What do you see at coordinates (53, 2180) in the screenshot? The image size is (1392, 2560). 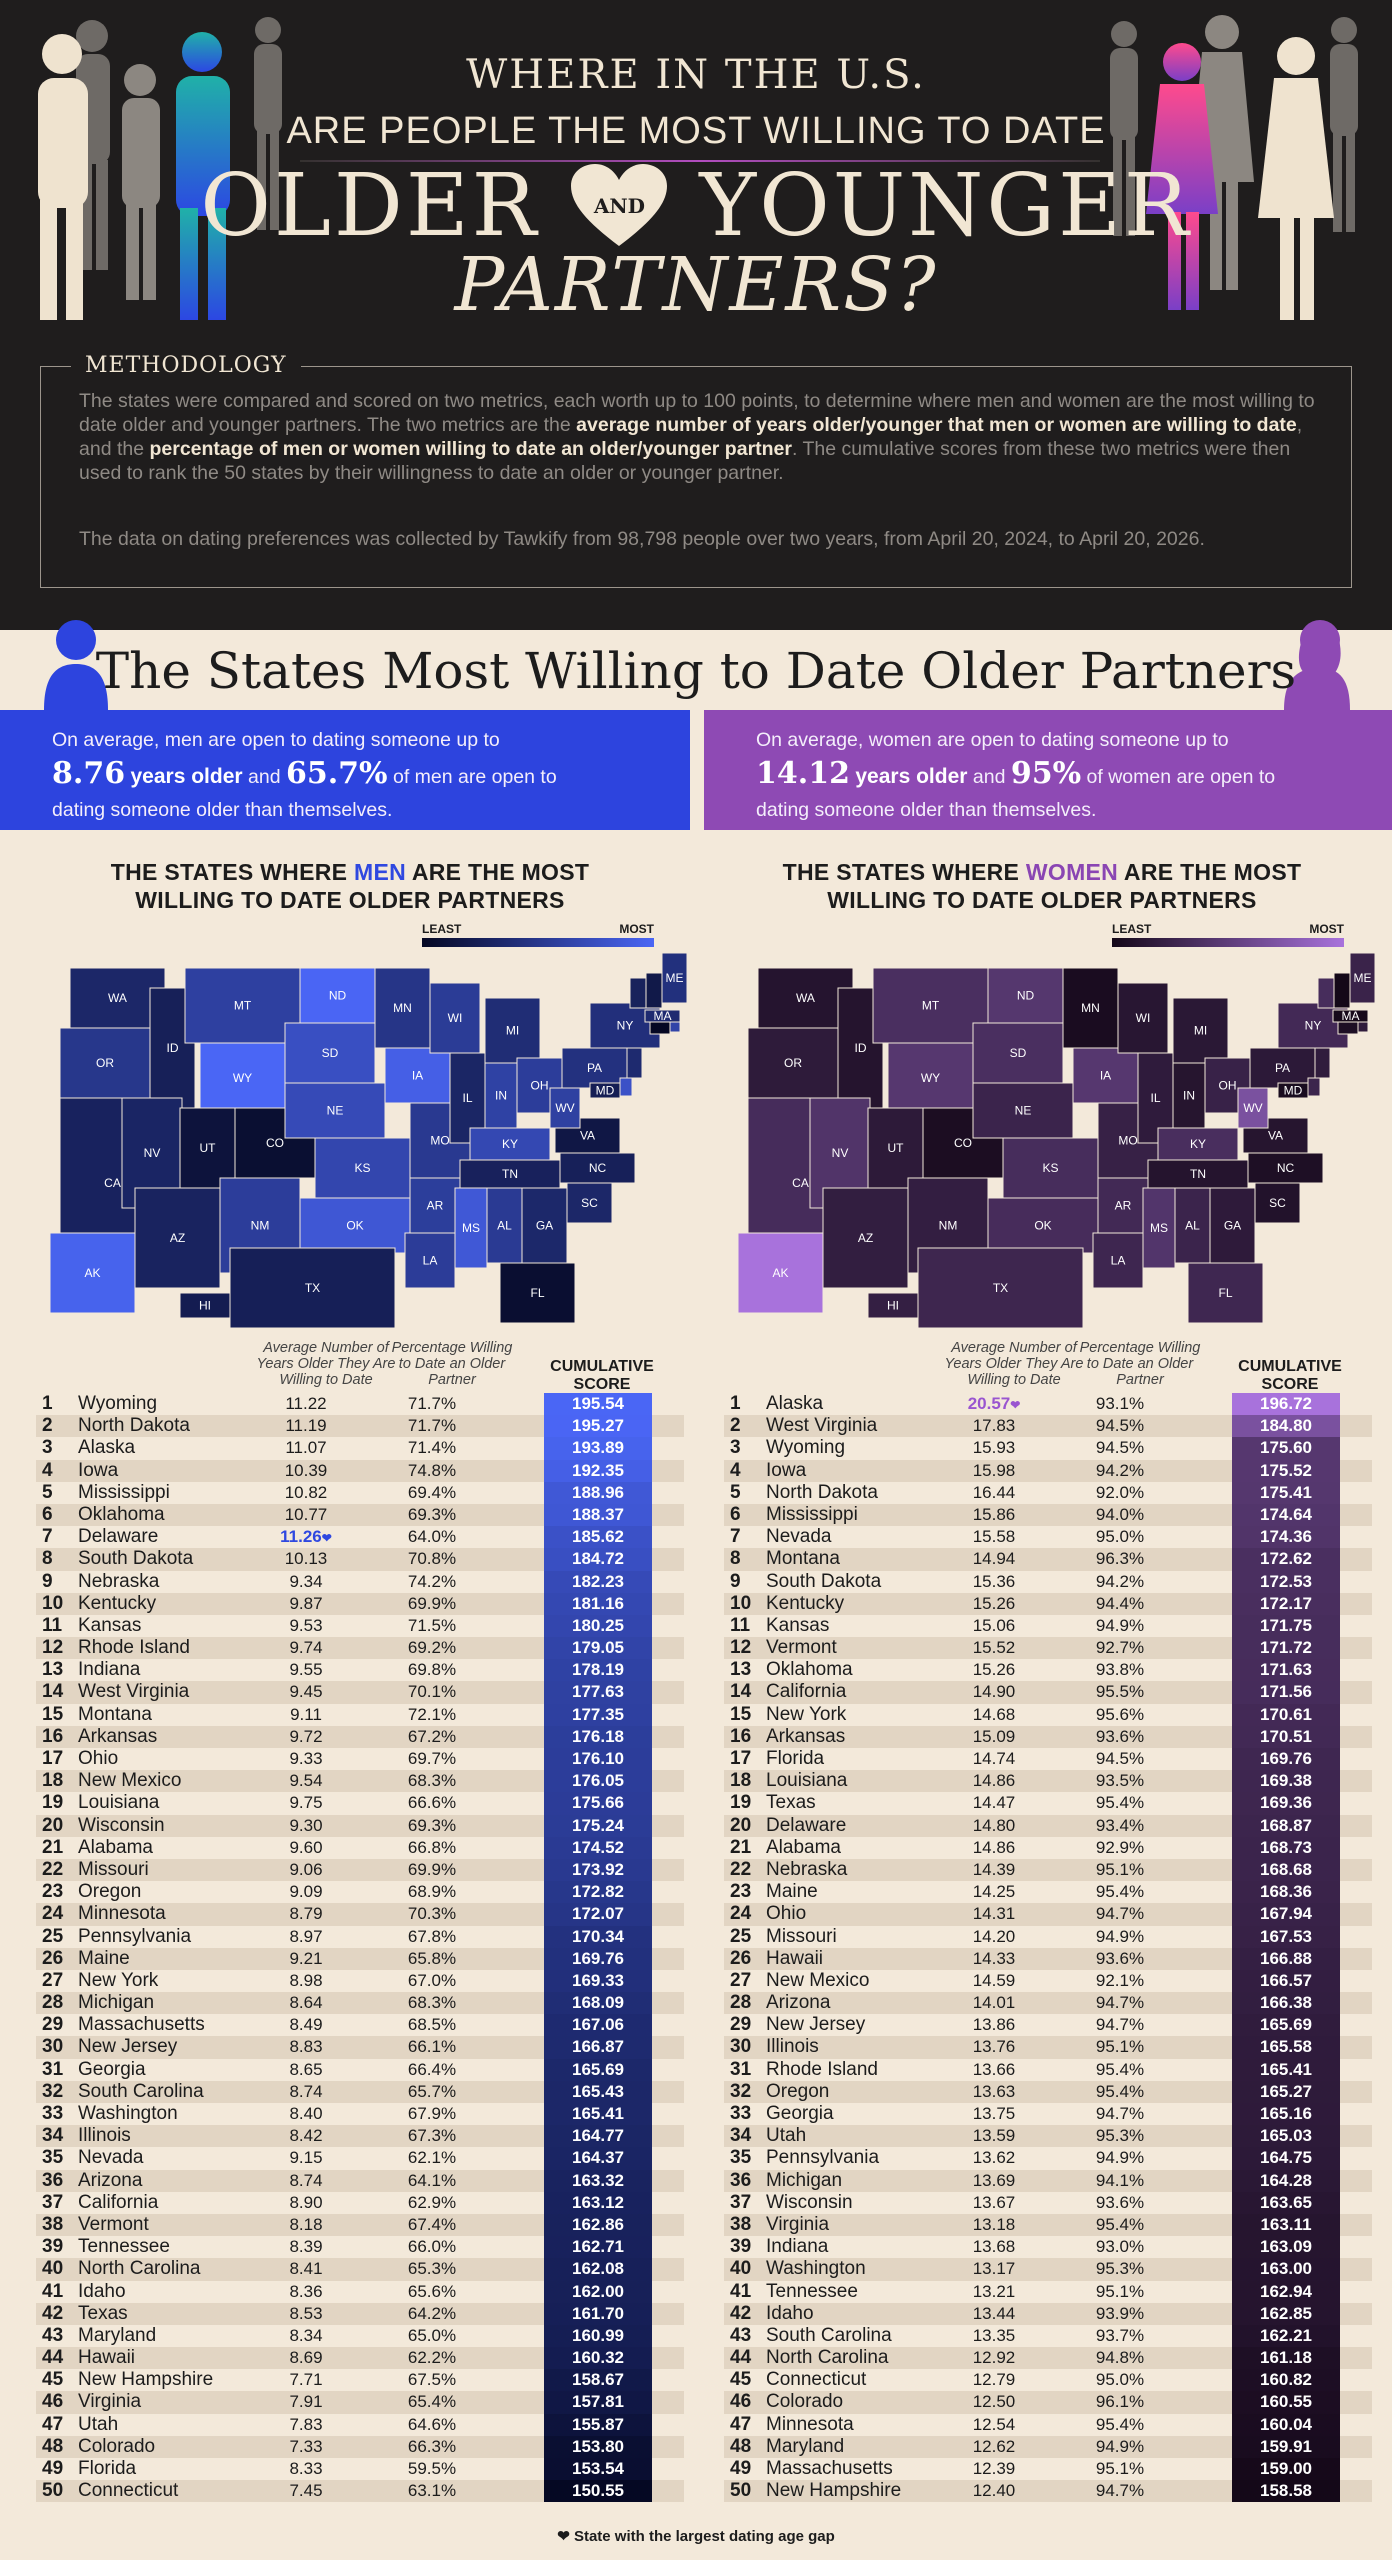 I see `men-rank: 36` at bounding box center [53, 2180].